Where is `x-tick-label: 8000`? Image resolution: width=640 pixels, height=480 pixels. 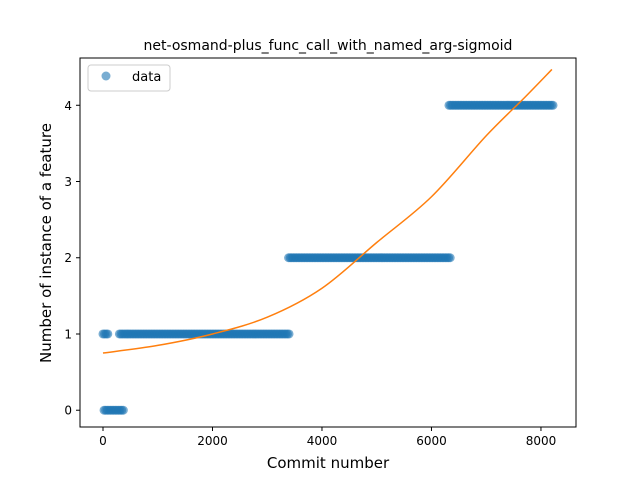
x-tick-label: 8000 is located at coordinates (541, 441).